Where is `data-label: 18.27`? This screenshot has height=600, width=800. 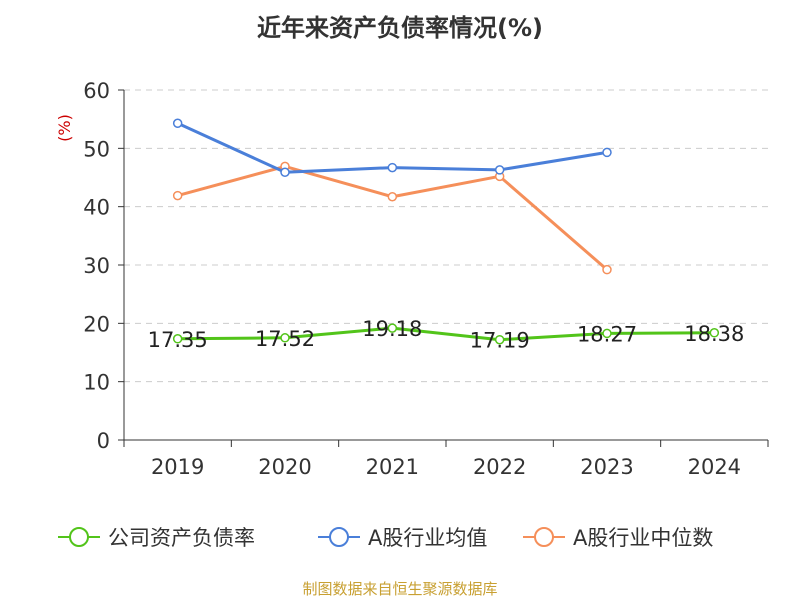 data-label: 18.27 is located at coordinates (607, 334).